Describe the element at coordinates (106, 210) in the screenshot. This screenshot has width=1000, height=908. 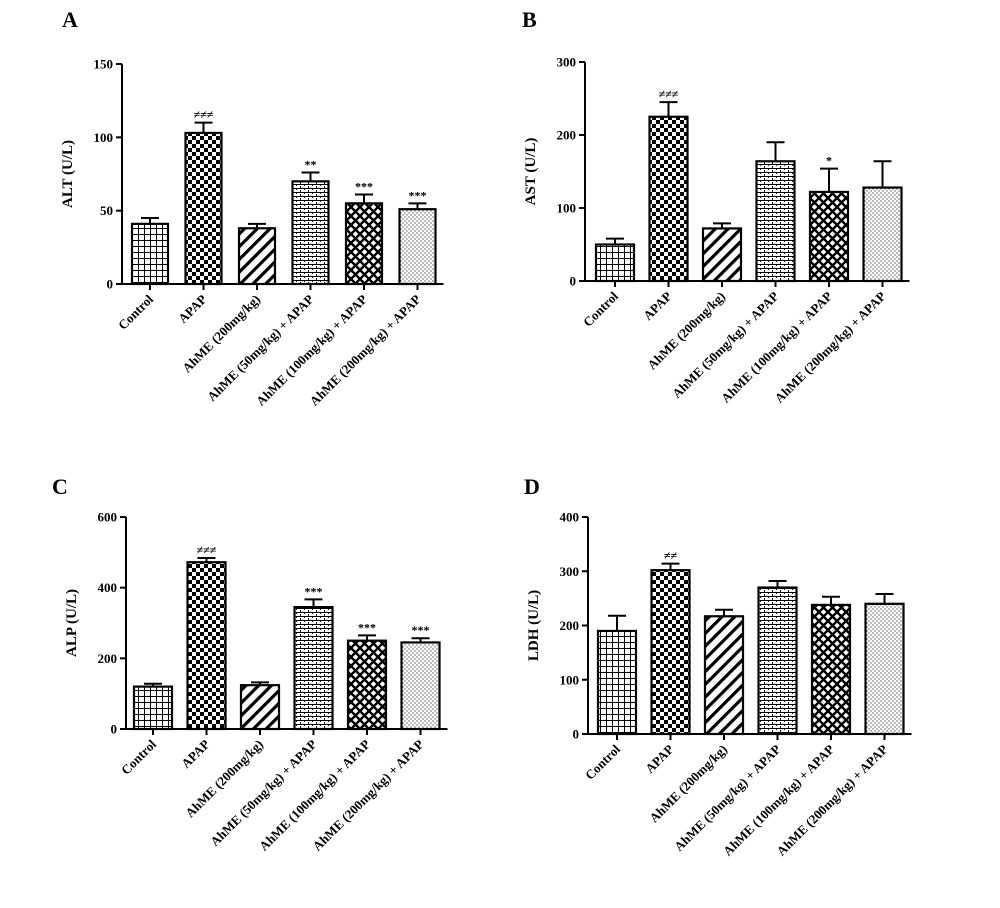
I see `y-tick-label: 50` at that location.